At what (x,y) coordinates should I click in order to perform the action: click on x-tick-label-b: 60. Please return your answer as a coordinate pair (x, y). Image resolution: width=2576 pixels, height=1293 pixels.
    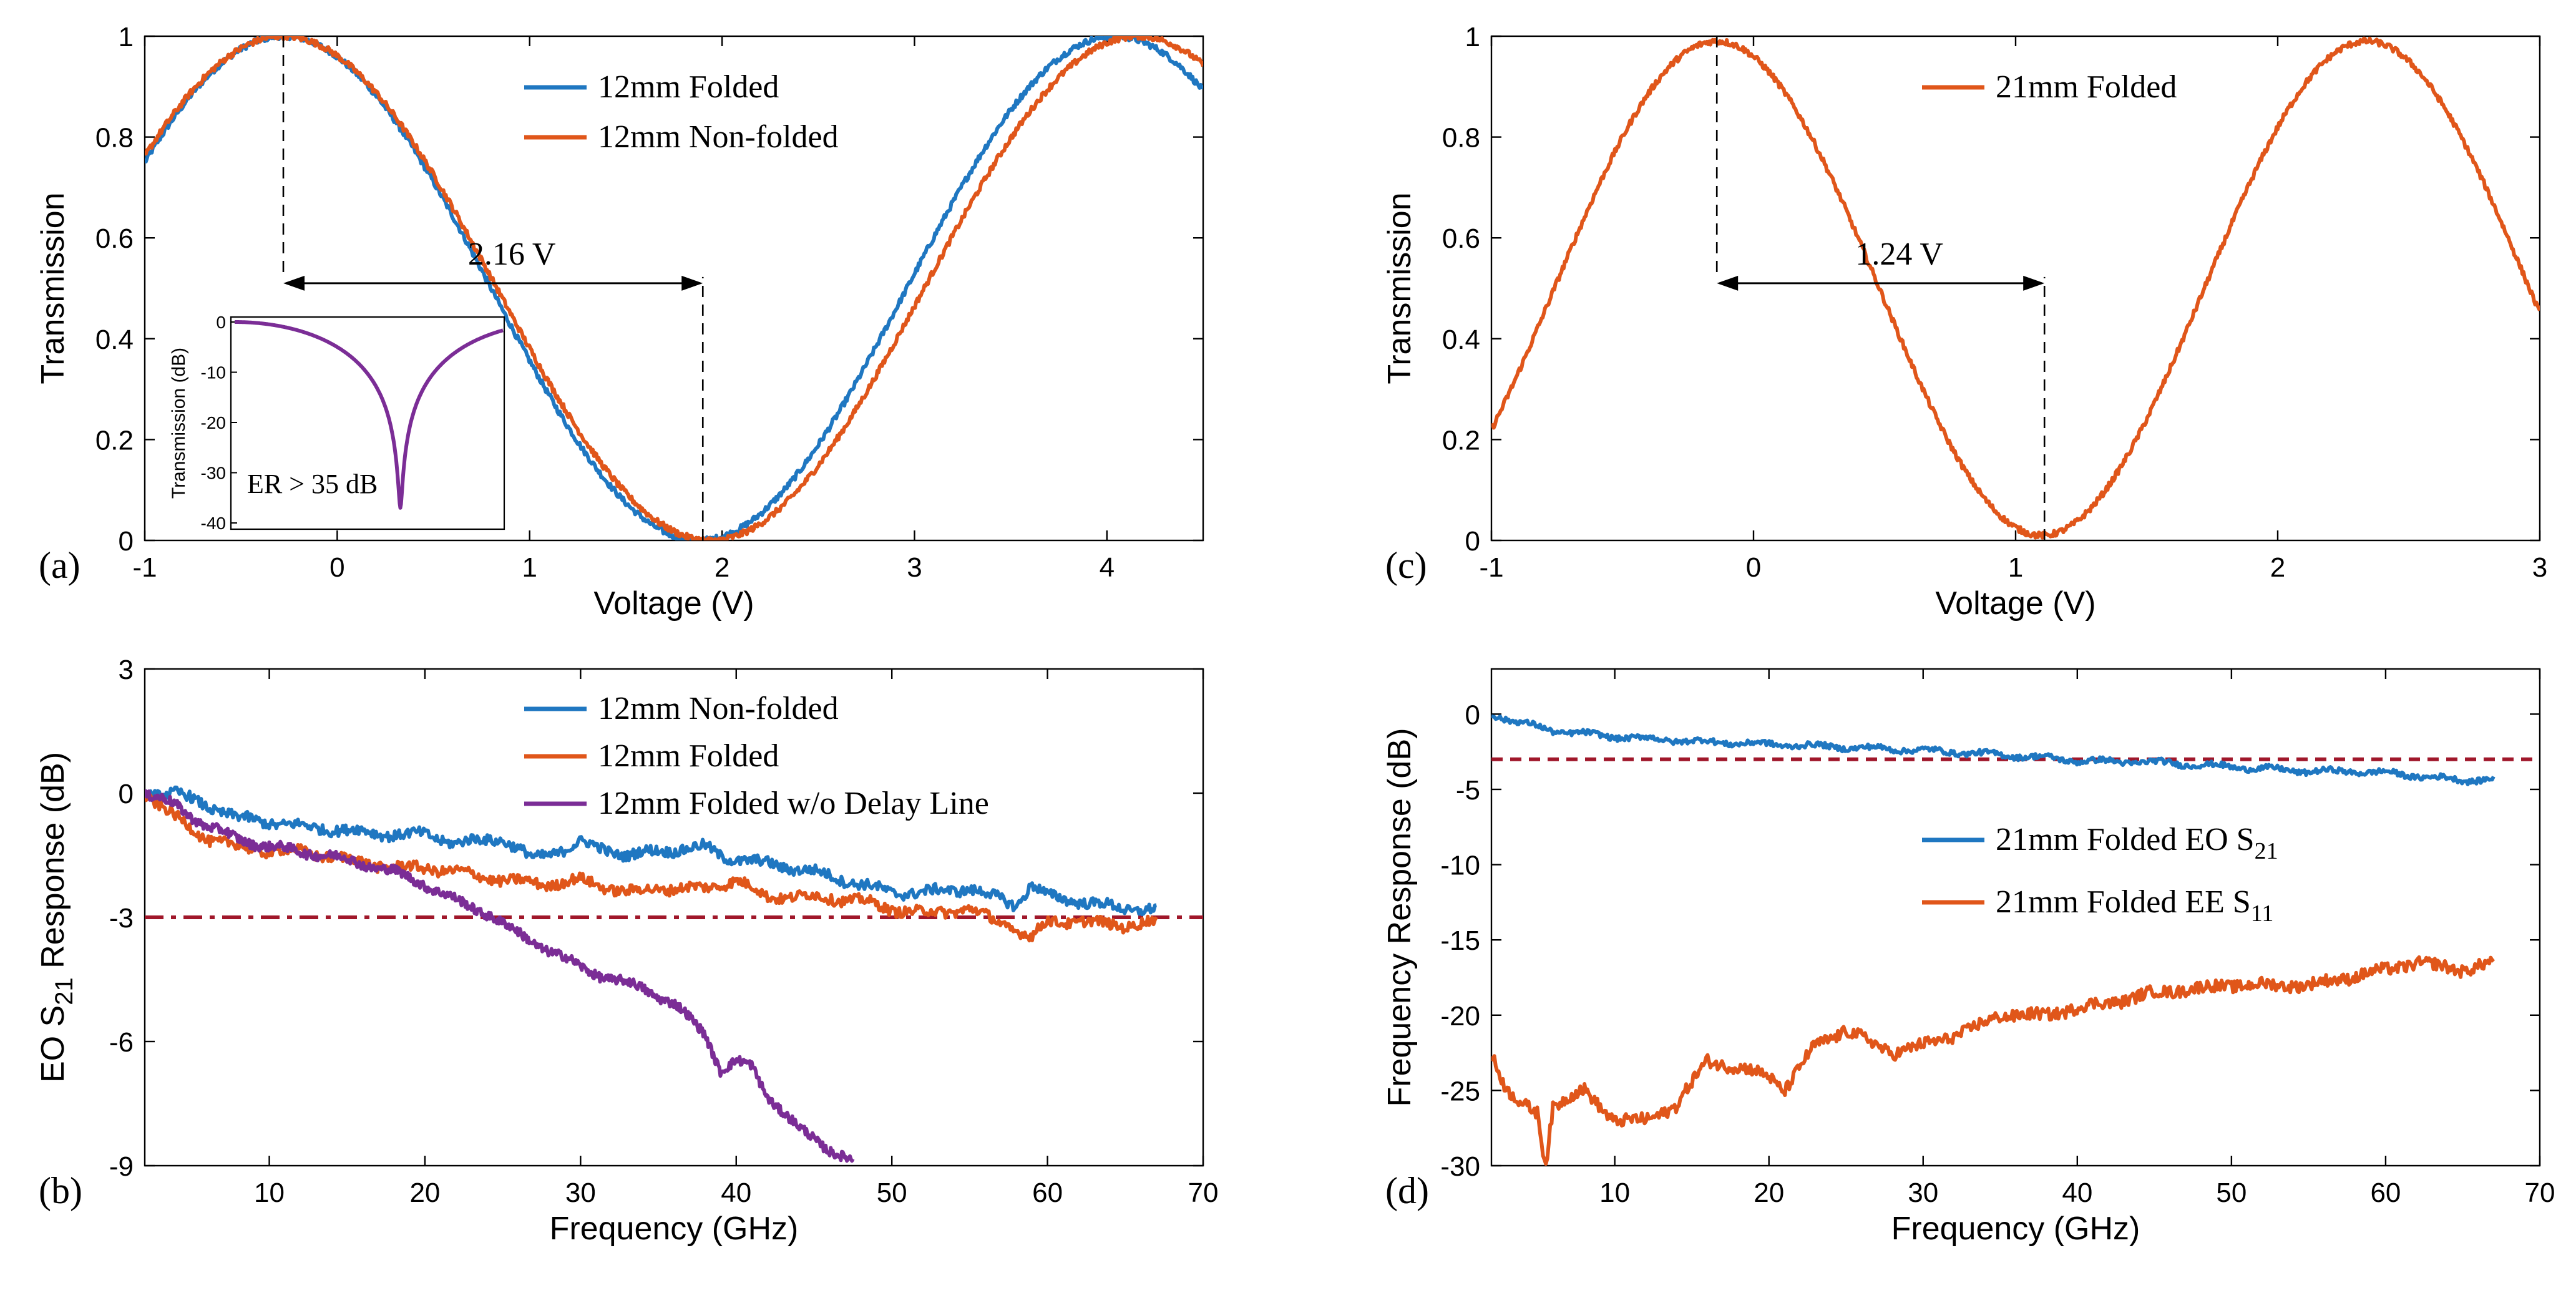
    Looking at the image, I should click on (1047, 1193).